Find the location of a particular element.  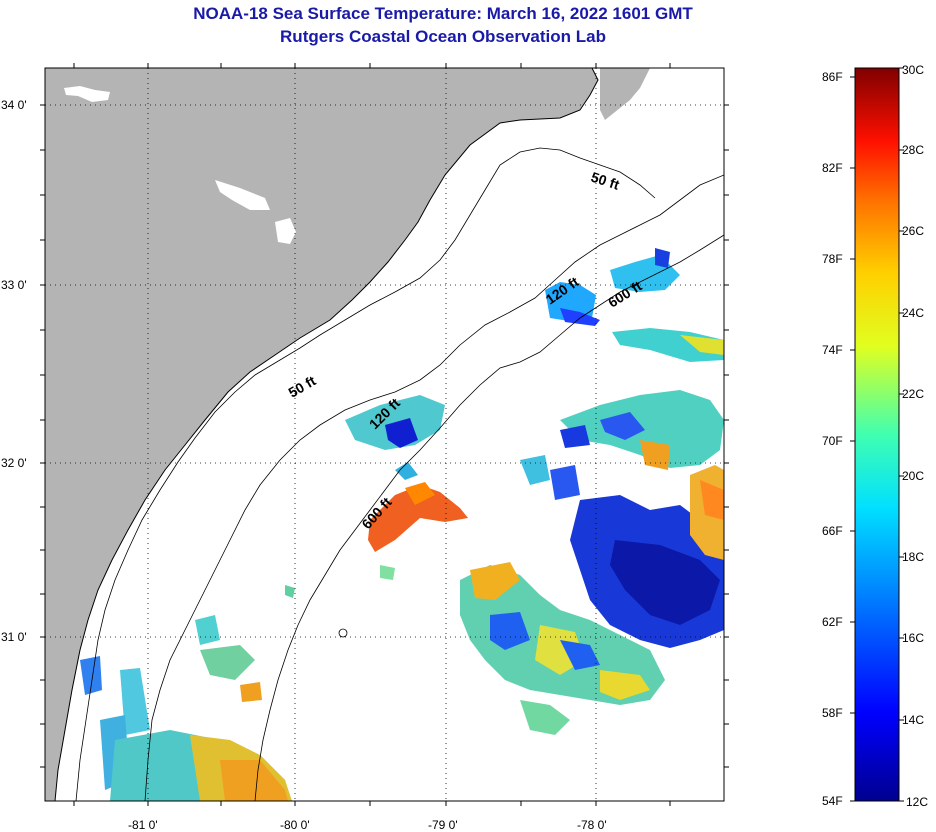

colorbar-label-c: 22C is located at coordinates (913, 394).